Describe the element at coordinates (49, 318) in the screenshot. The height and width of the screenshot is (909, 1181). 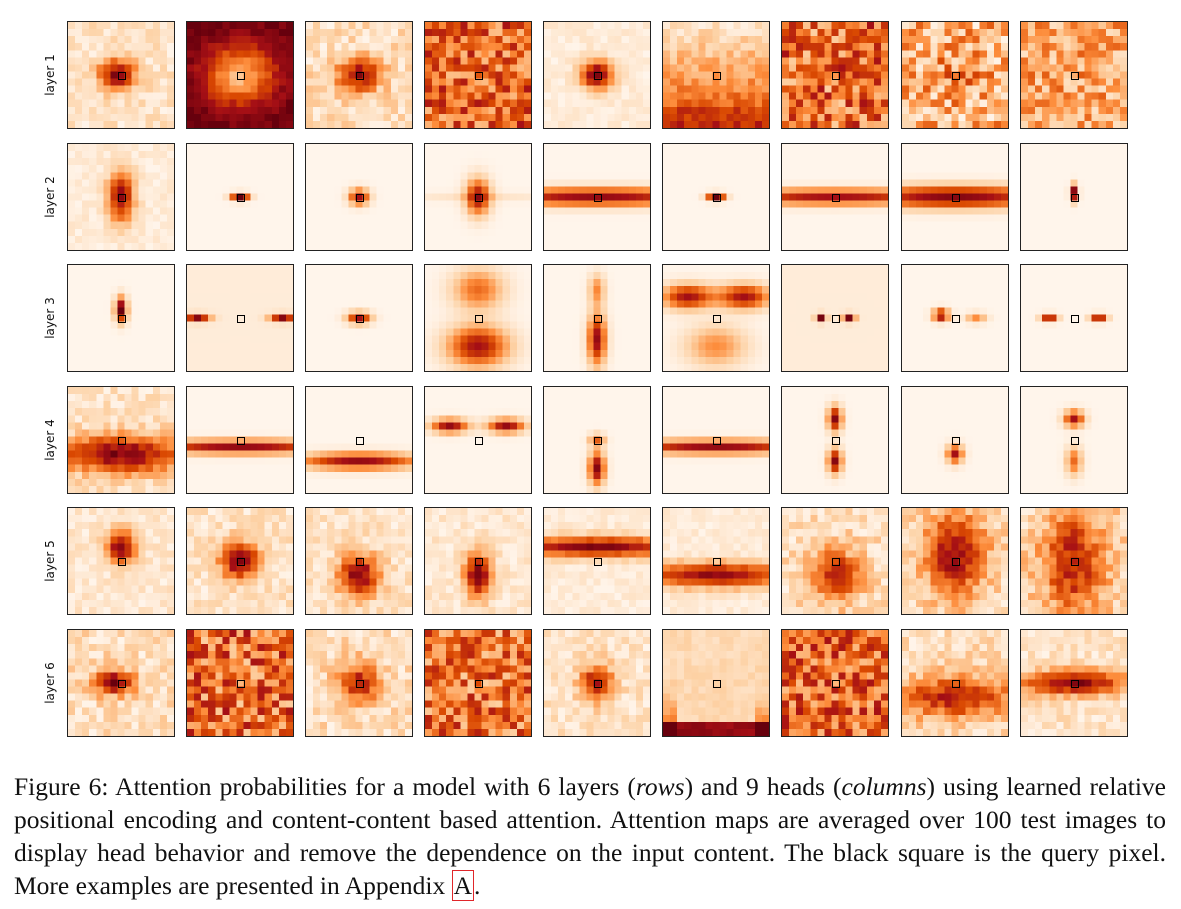
I see `row-label-layer-3: layer 3` at that location.